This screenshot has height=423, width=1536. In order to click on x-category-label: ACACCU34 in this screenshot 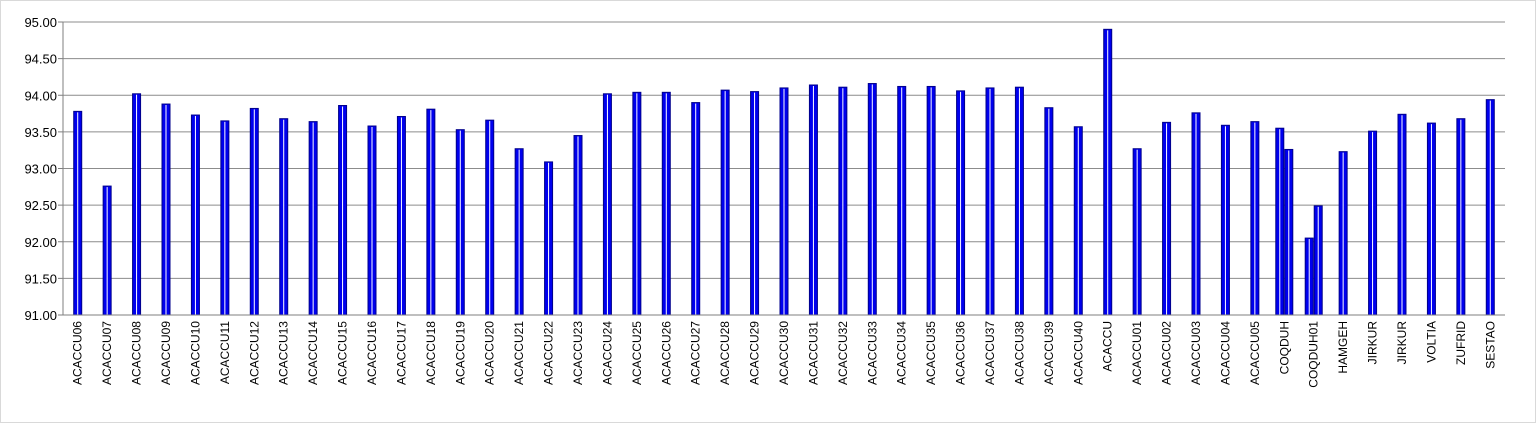, I will do `click(902, 353)`.